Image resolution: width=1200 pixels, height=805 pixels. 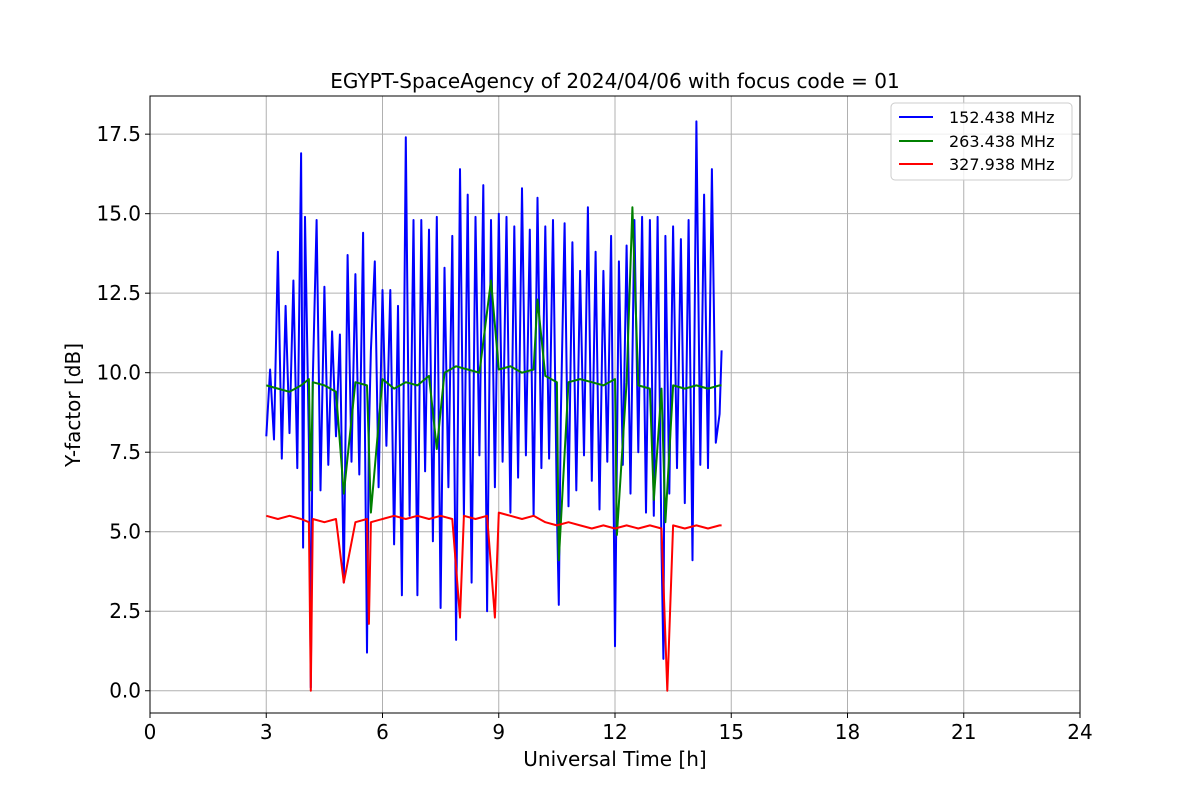 I want to click on legend-label-152: 152.438 MHz, so click(x=1001, y=117).